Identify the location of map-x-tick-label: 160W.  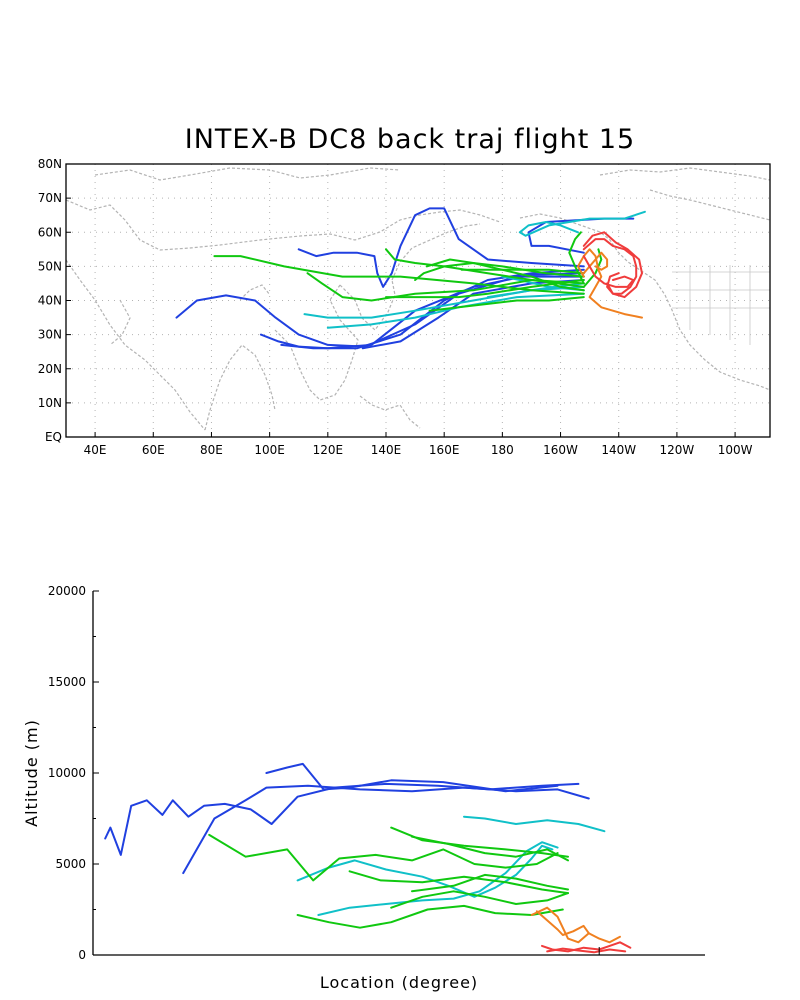
(560, 450).